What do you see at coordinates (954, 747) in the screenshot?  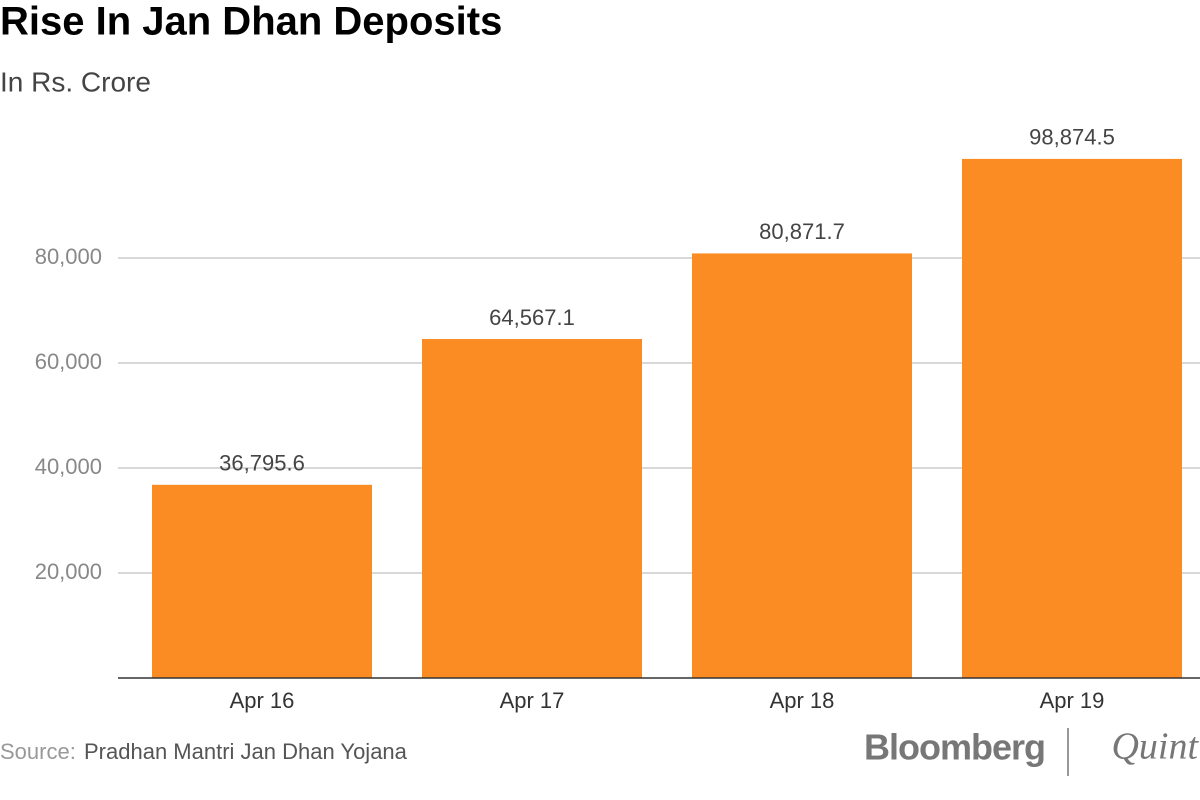 I see `brand: Bloomberg` at bounding box center [954, 747].